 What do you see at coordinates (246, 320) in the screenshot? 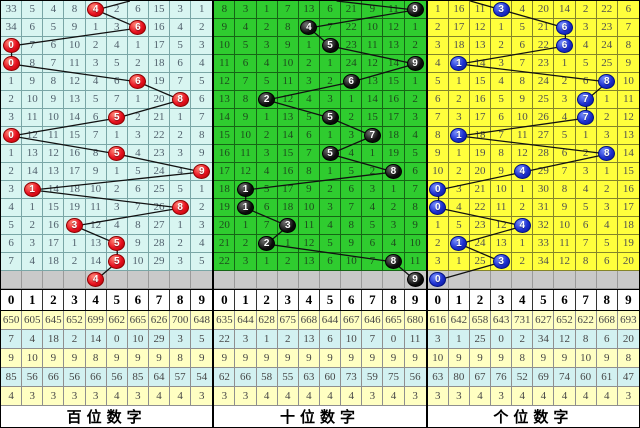
I see `summary-cell: 644` at bounding box center [246, 320].